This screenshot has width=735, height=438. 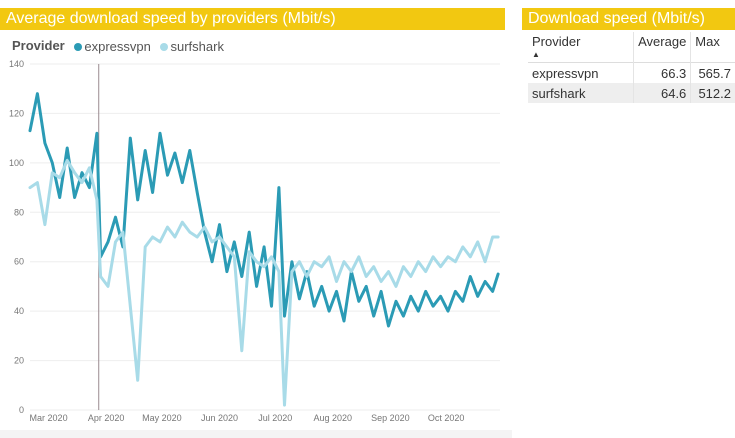 I want to click on y-tick-label: 20, so click(x=19, y=361).